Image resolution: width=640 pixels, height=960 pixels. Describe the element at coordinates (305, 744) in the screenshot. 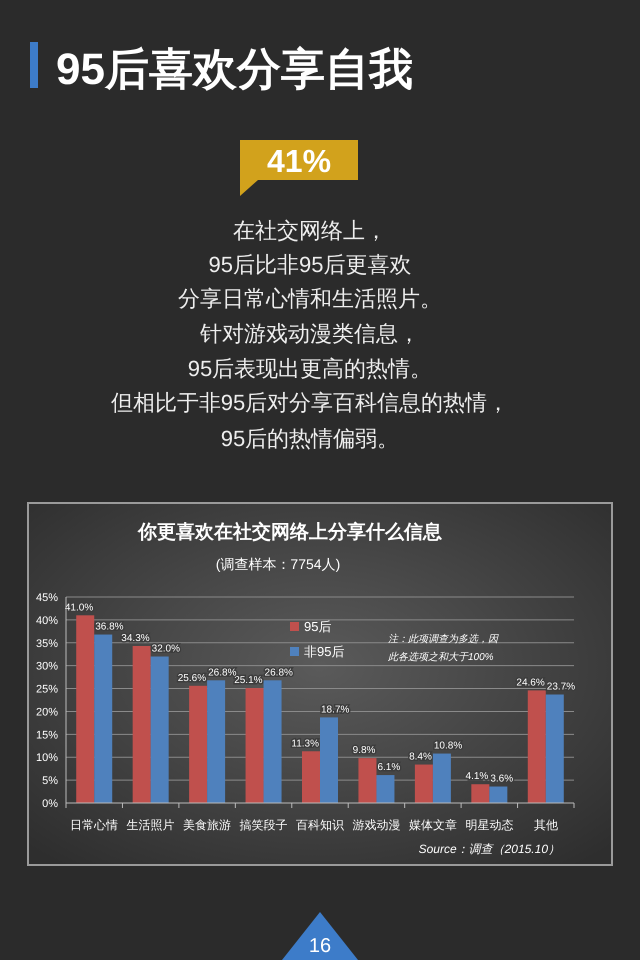

I see `text: 11.3%` at that location.